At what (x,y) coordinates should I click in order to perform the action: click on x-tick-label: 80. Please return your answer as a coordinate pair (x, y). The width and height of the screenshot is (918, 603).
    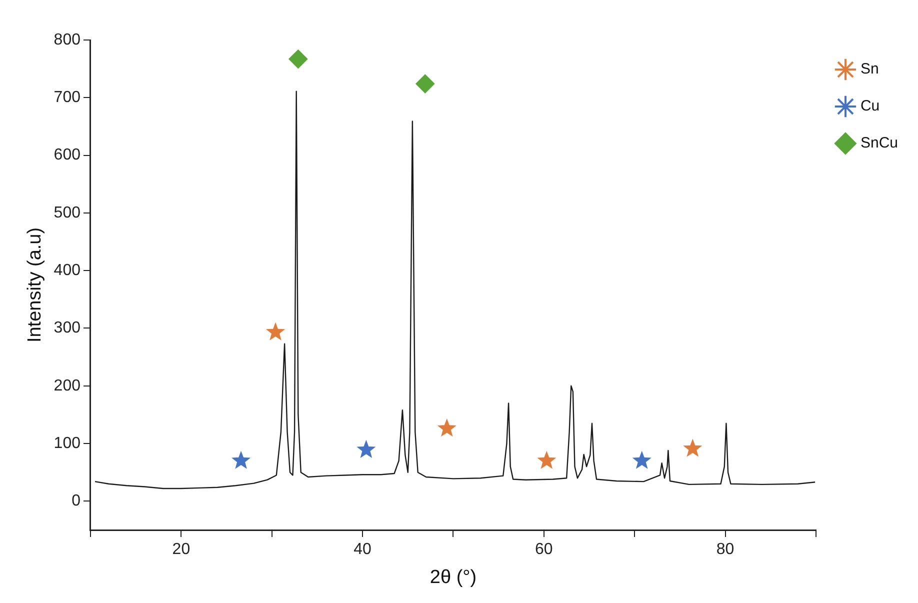
    Looking at the image, I should click on (725, 549).